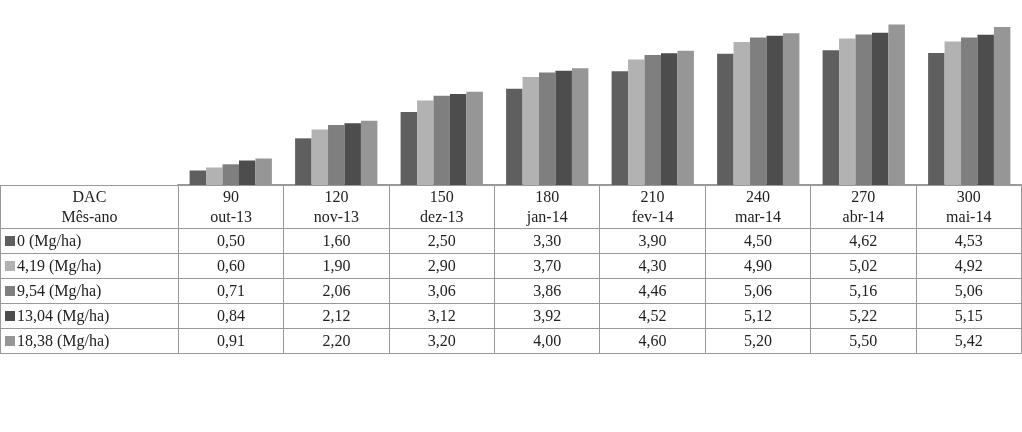 The width and height of the screenshot is (1022, 432). I want to click on data-label: 3,86, so click(547, 291).